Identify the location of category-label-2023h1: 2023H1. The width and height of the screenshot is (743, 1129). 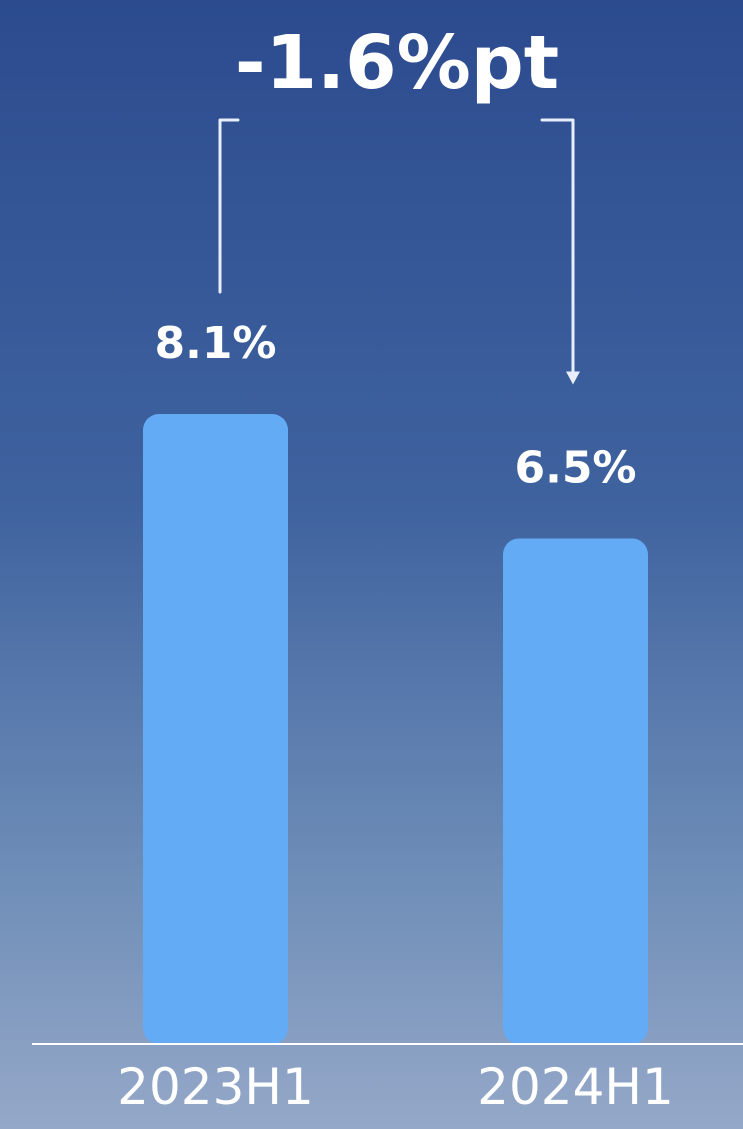
(215, 1087).